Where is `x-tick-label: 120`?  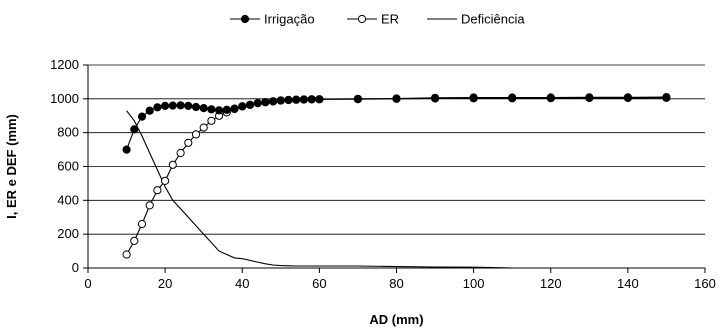 x-tick-label: 120 is located at coordinates (551, 283).